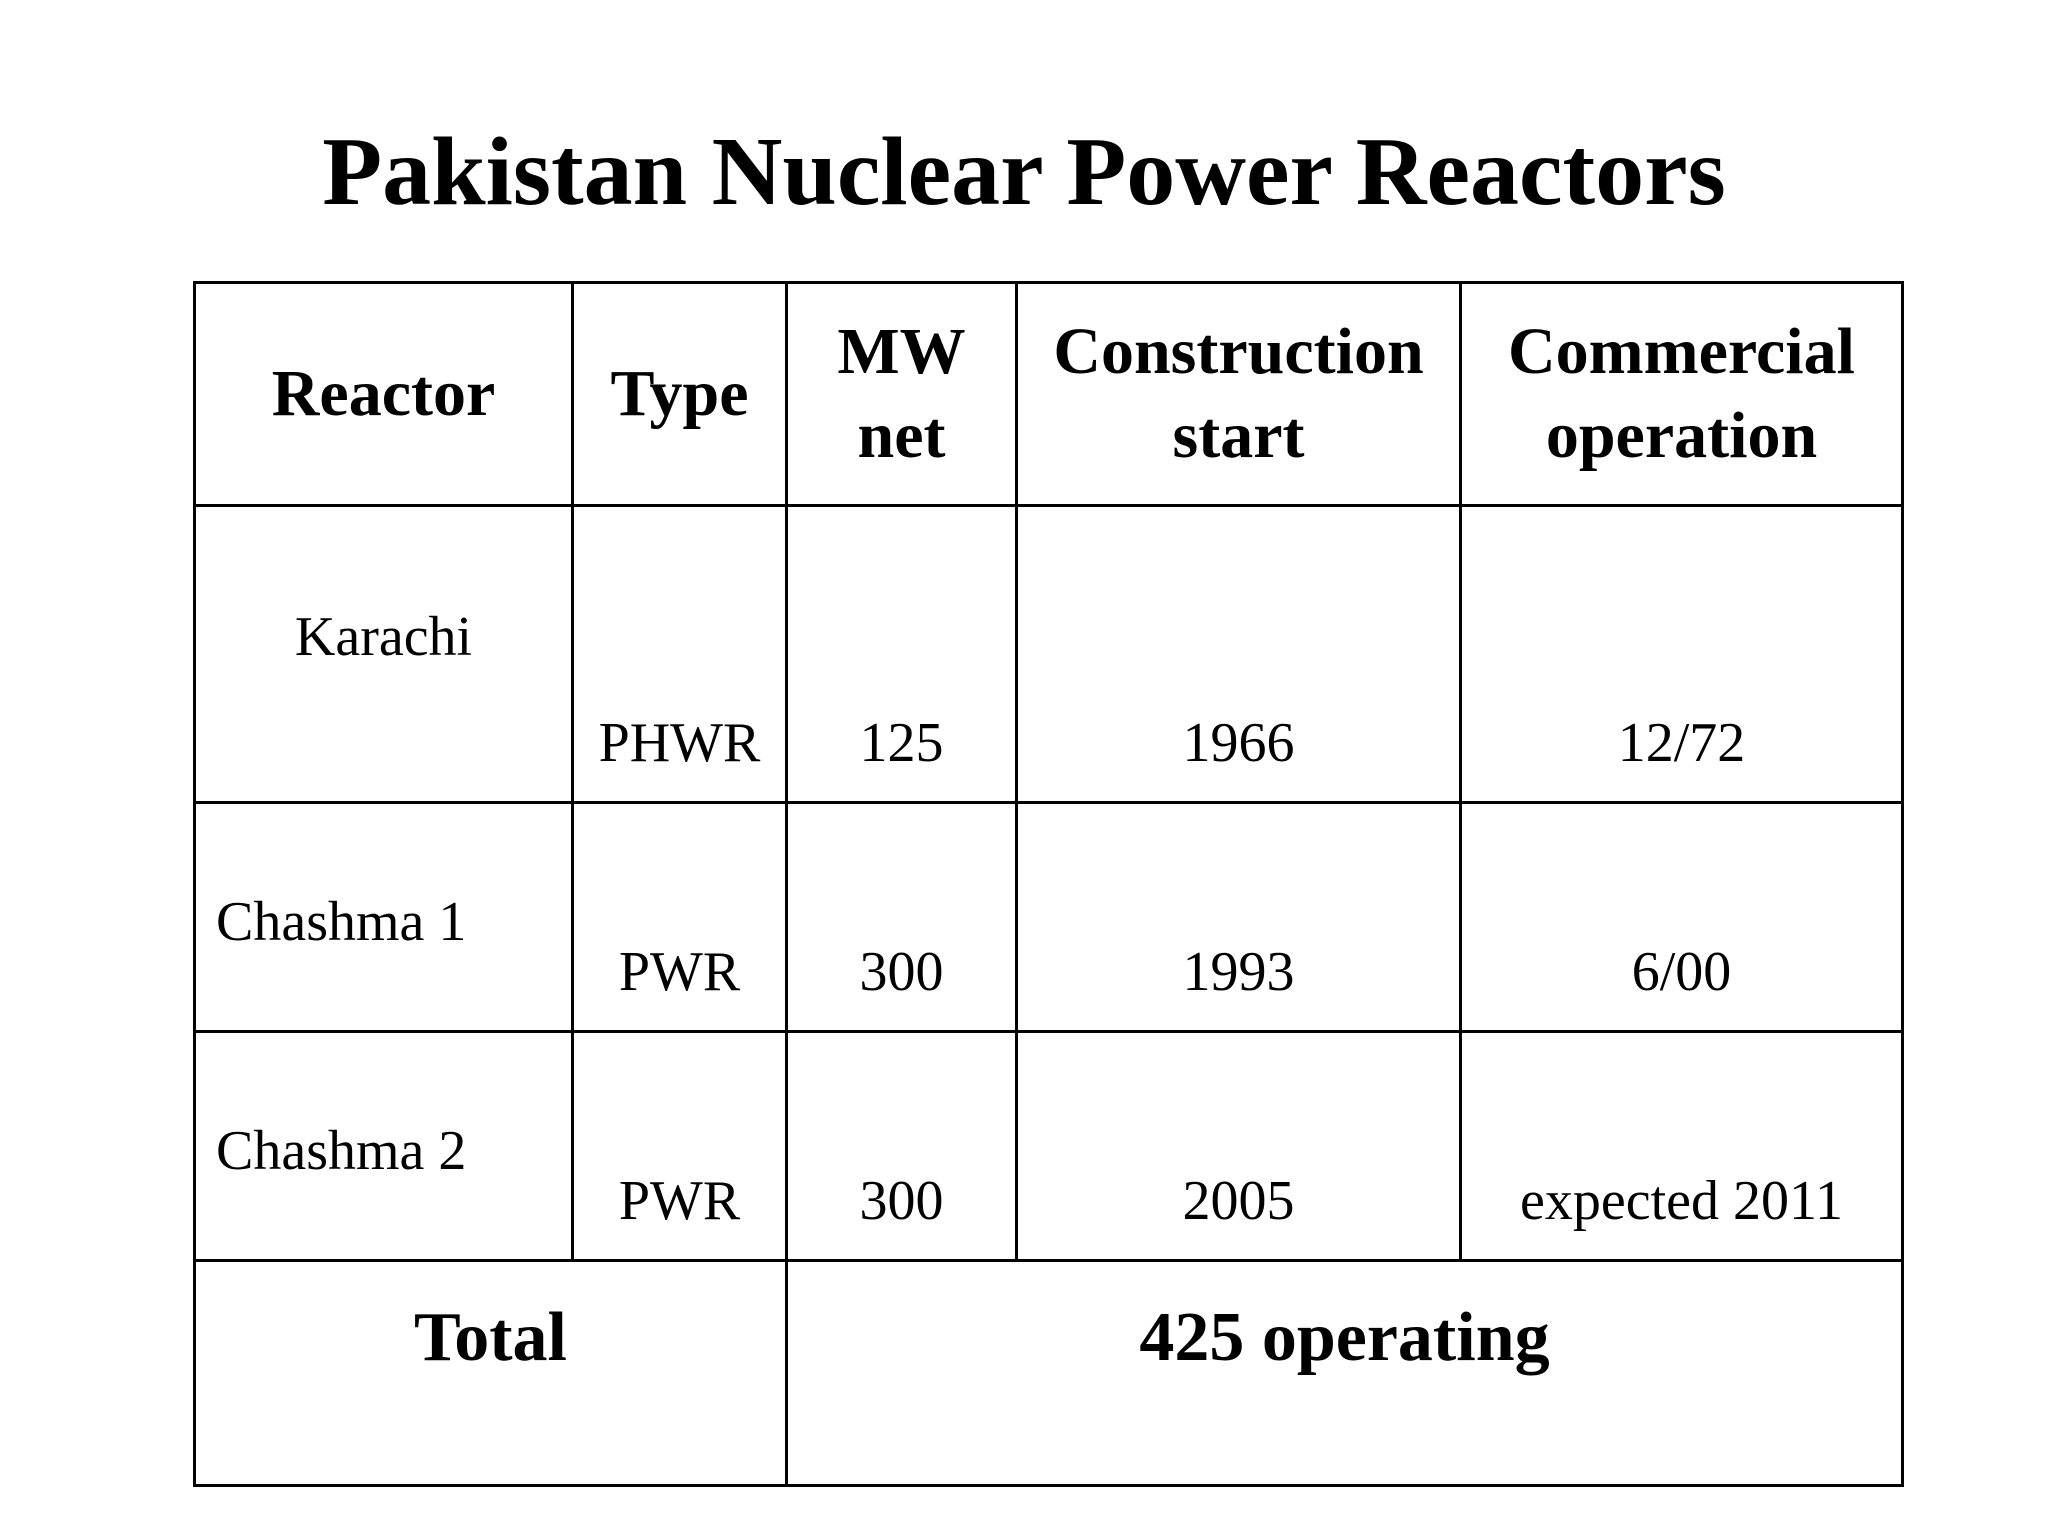 Image resolution: width=2048 pixels, height=1536 pixels. What do you see at coordinates (1681, 1146) in the screenshot?
I see `commercial-operation-cell: expected 2011` at bounding box center [1681, 1146].